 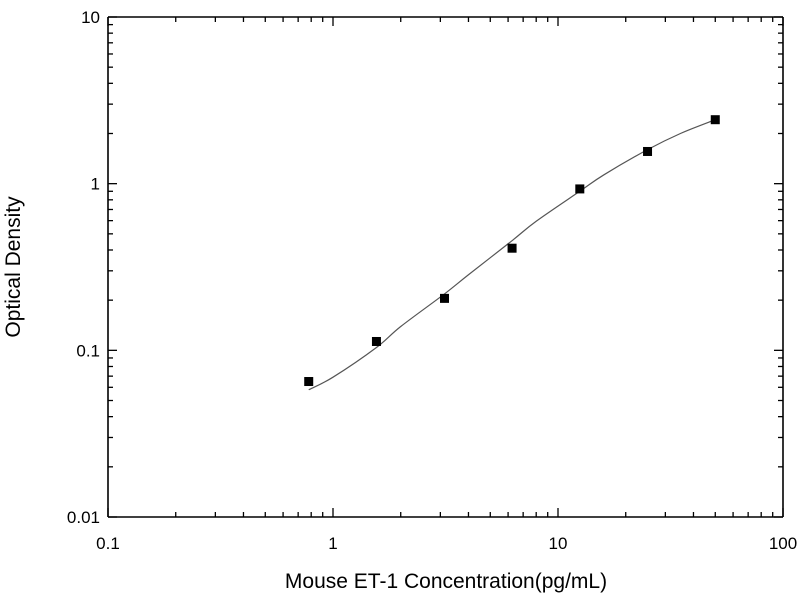 What do you see at coordinates (83, 517) in the screenshot?
I see `y-tick-label: 0.01` at bounding box center [83, 517].